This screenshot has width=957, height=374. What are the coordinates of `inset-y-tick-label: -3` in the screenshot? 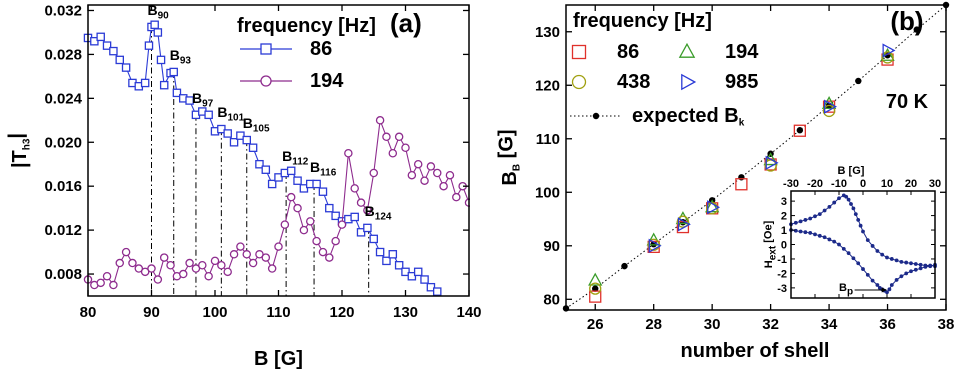 It's located at (782, 289).